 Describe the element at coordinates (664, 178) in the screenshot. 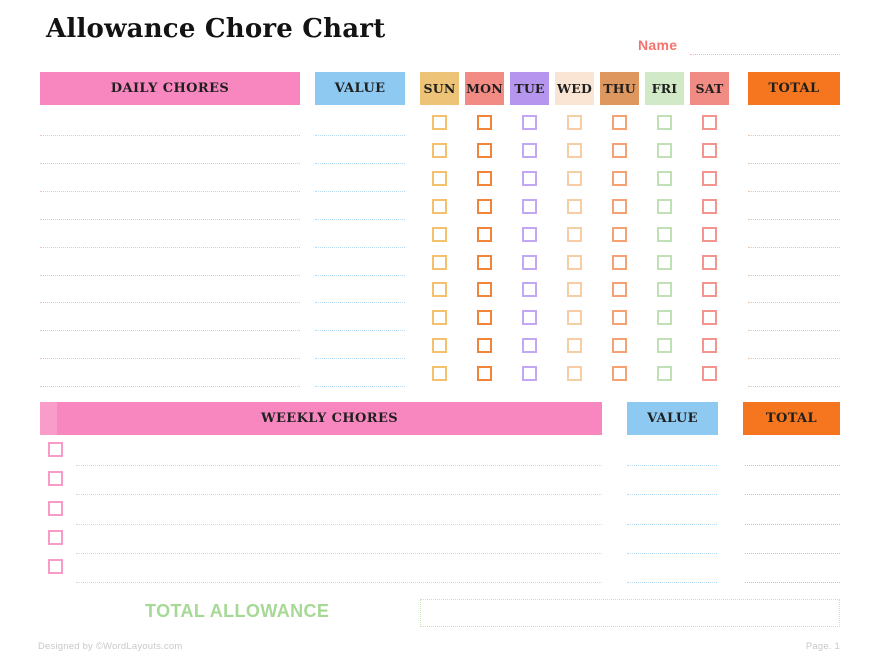

I see `daily-checkbox-fri-row3` at that location.